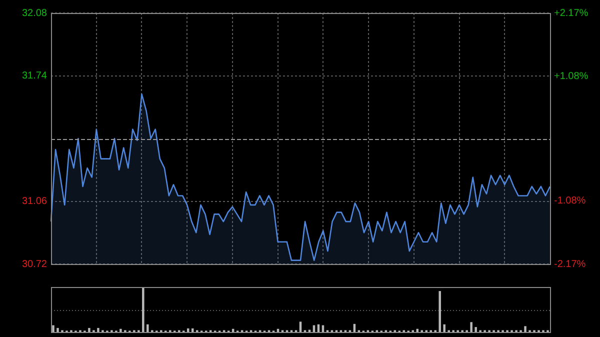  I want to click on y-tick-label: 31.74, so click(35, 76).